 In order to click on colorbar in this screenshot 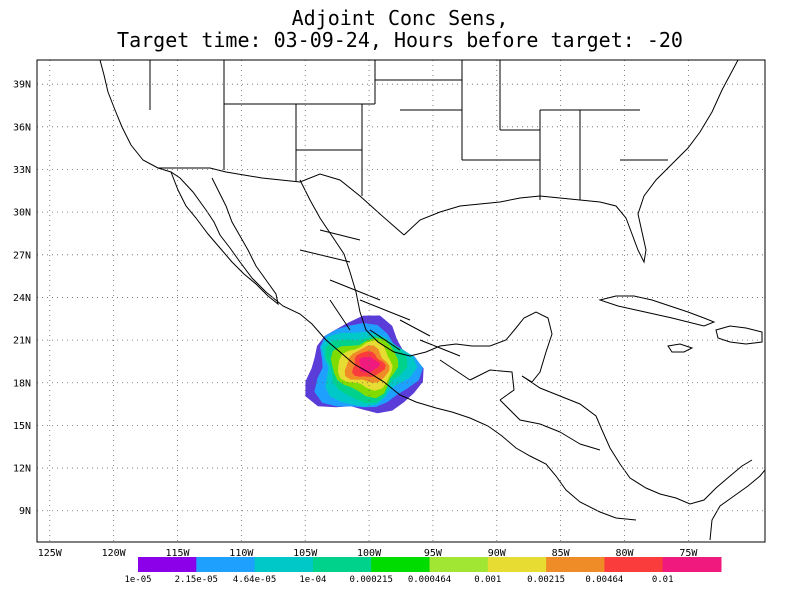, I will do `click(430, 564)`.